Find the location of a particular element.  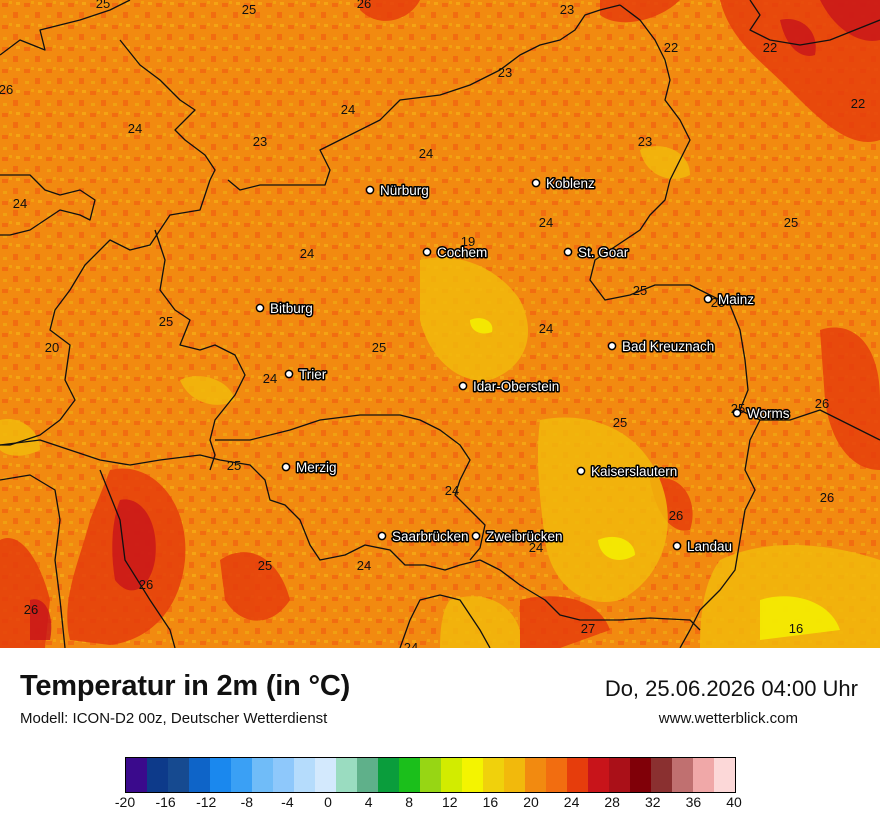

country-border-lux is located at coordinates (200, 350).